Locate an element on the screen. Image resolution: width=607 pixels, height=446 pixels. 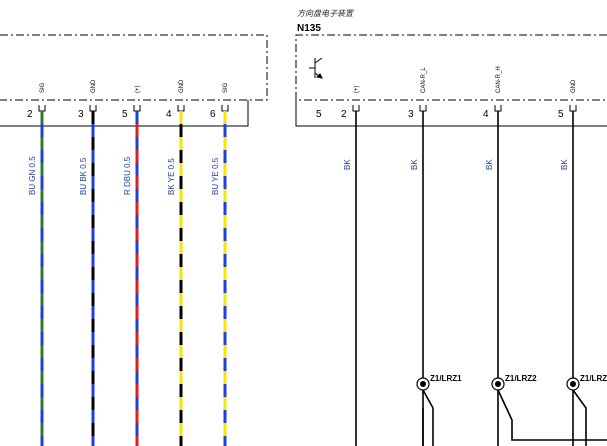
wire-label: BU YE 0.5 is located at coordinates (215, 176).